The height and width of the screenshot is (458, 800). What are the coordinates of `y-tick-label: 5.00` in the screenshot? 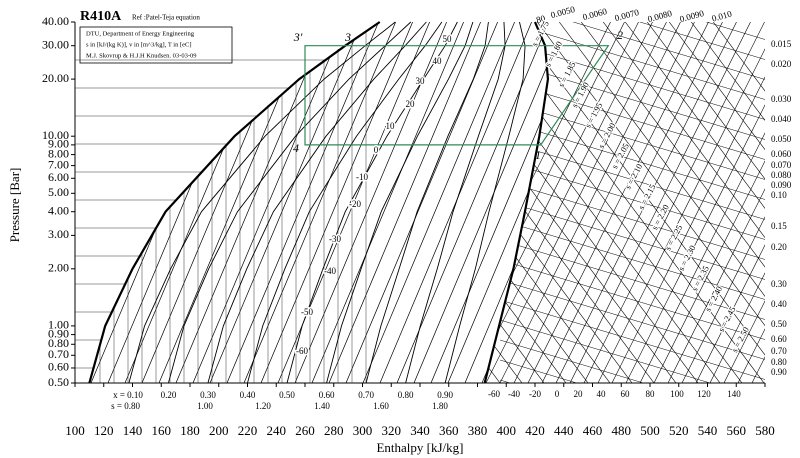 It's located at (58, 192).